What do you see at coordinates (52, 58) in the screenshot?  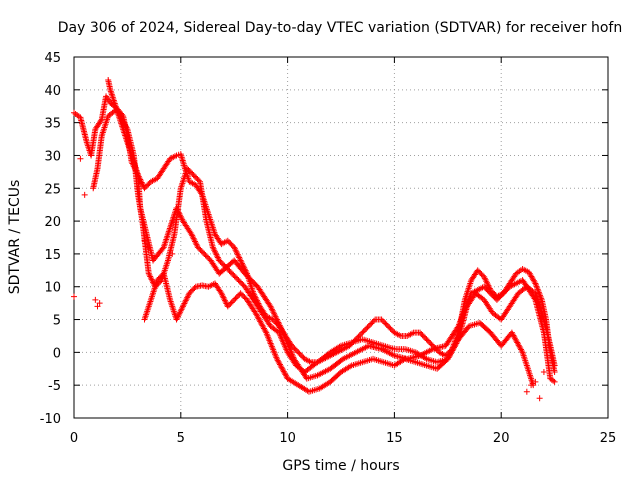 I see `y-tick-label: 45` at bounding box center [52, 58].